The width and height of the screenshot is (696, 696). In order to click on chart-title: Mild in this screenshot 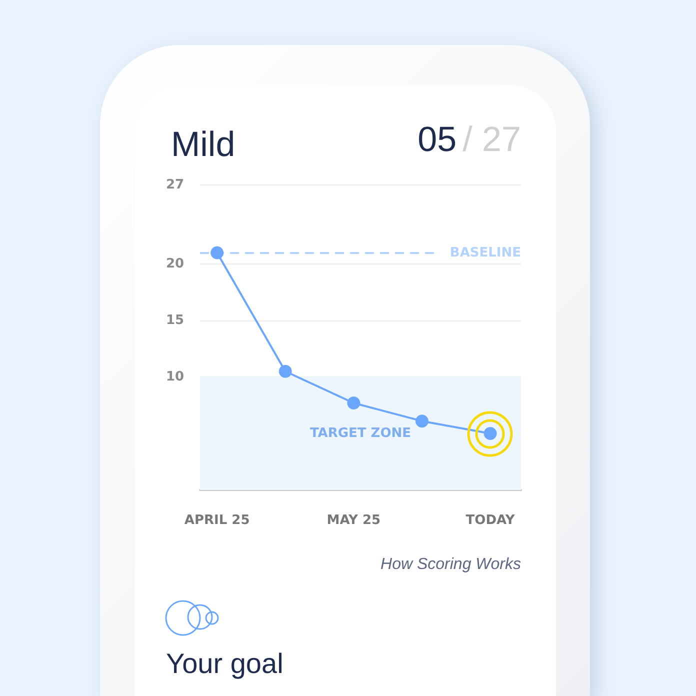, I will do `click(203, 144)`.